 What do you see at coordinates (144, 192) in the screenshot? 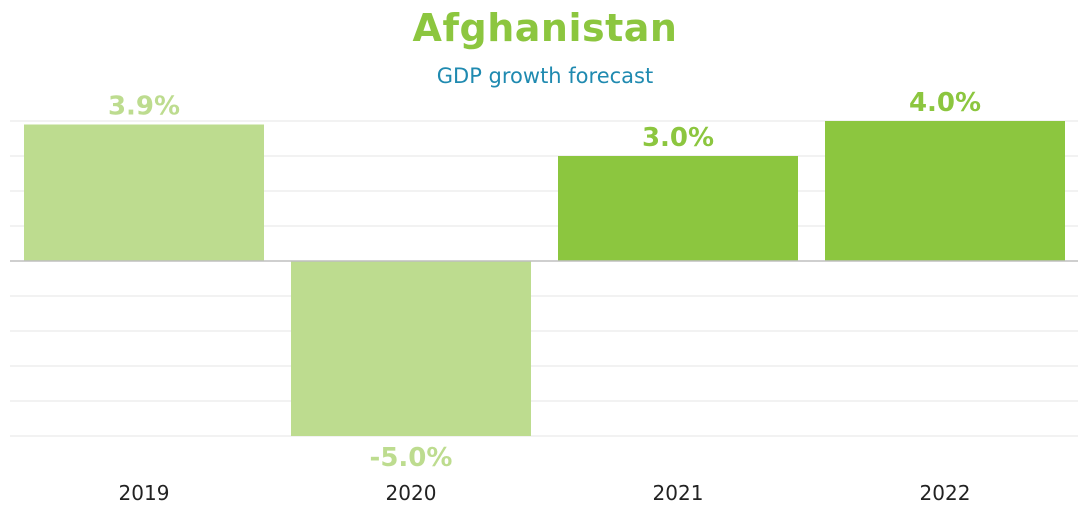
I see `bar-2019` at bounding box center [144, 192].